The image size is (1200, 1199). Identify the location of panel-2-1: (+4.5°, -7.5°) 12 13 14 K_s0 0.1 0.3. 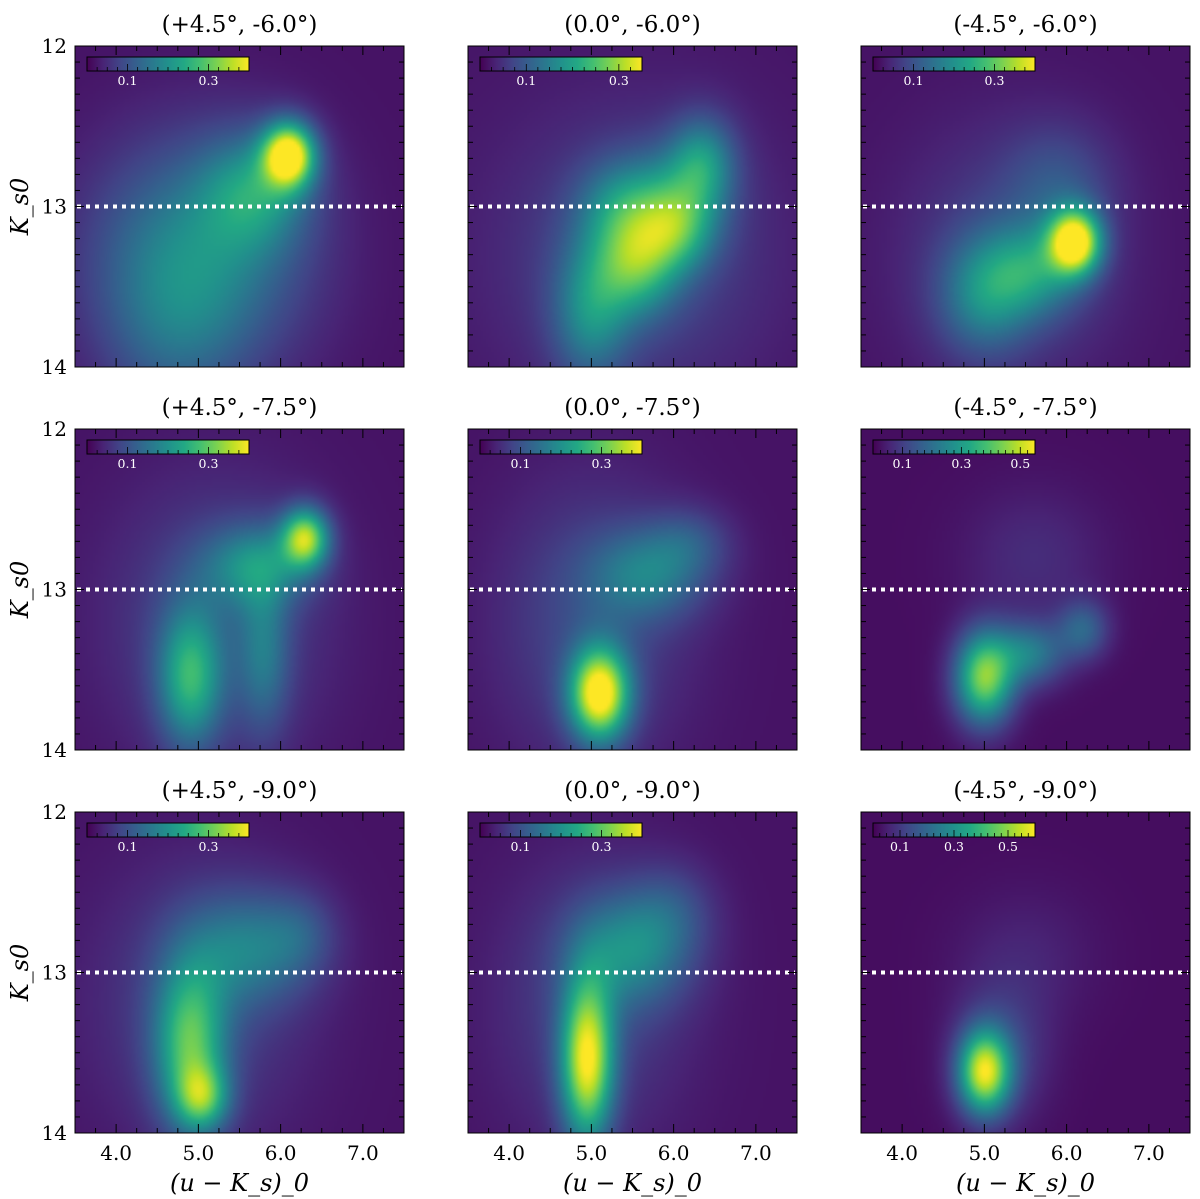
(205, 578).